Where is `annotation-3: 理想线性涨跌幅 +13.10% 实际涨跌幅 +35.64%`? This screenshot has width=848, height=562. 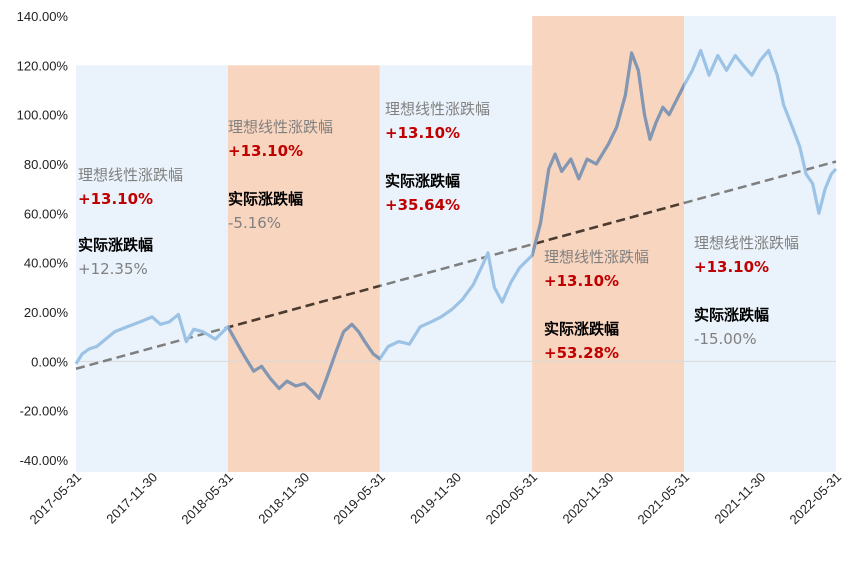
annotation-3: 理想线性涨跌幅 +13.10% 实际涨跌幅 +35.64% is located at coordinates (437, 157).